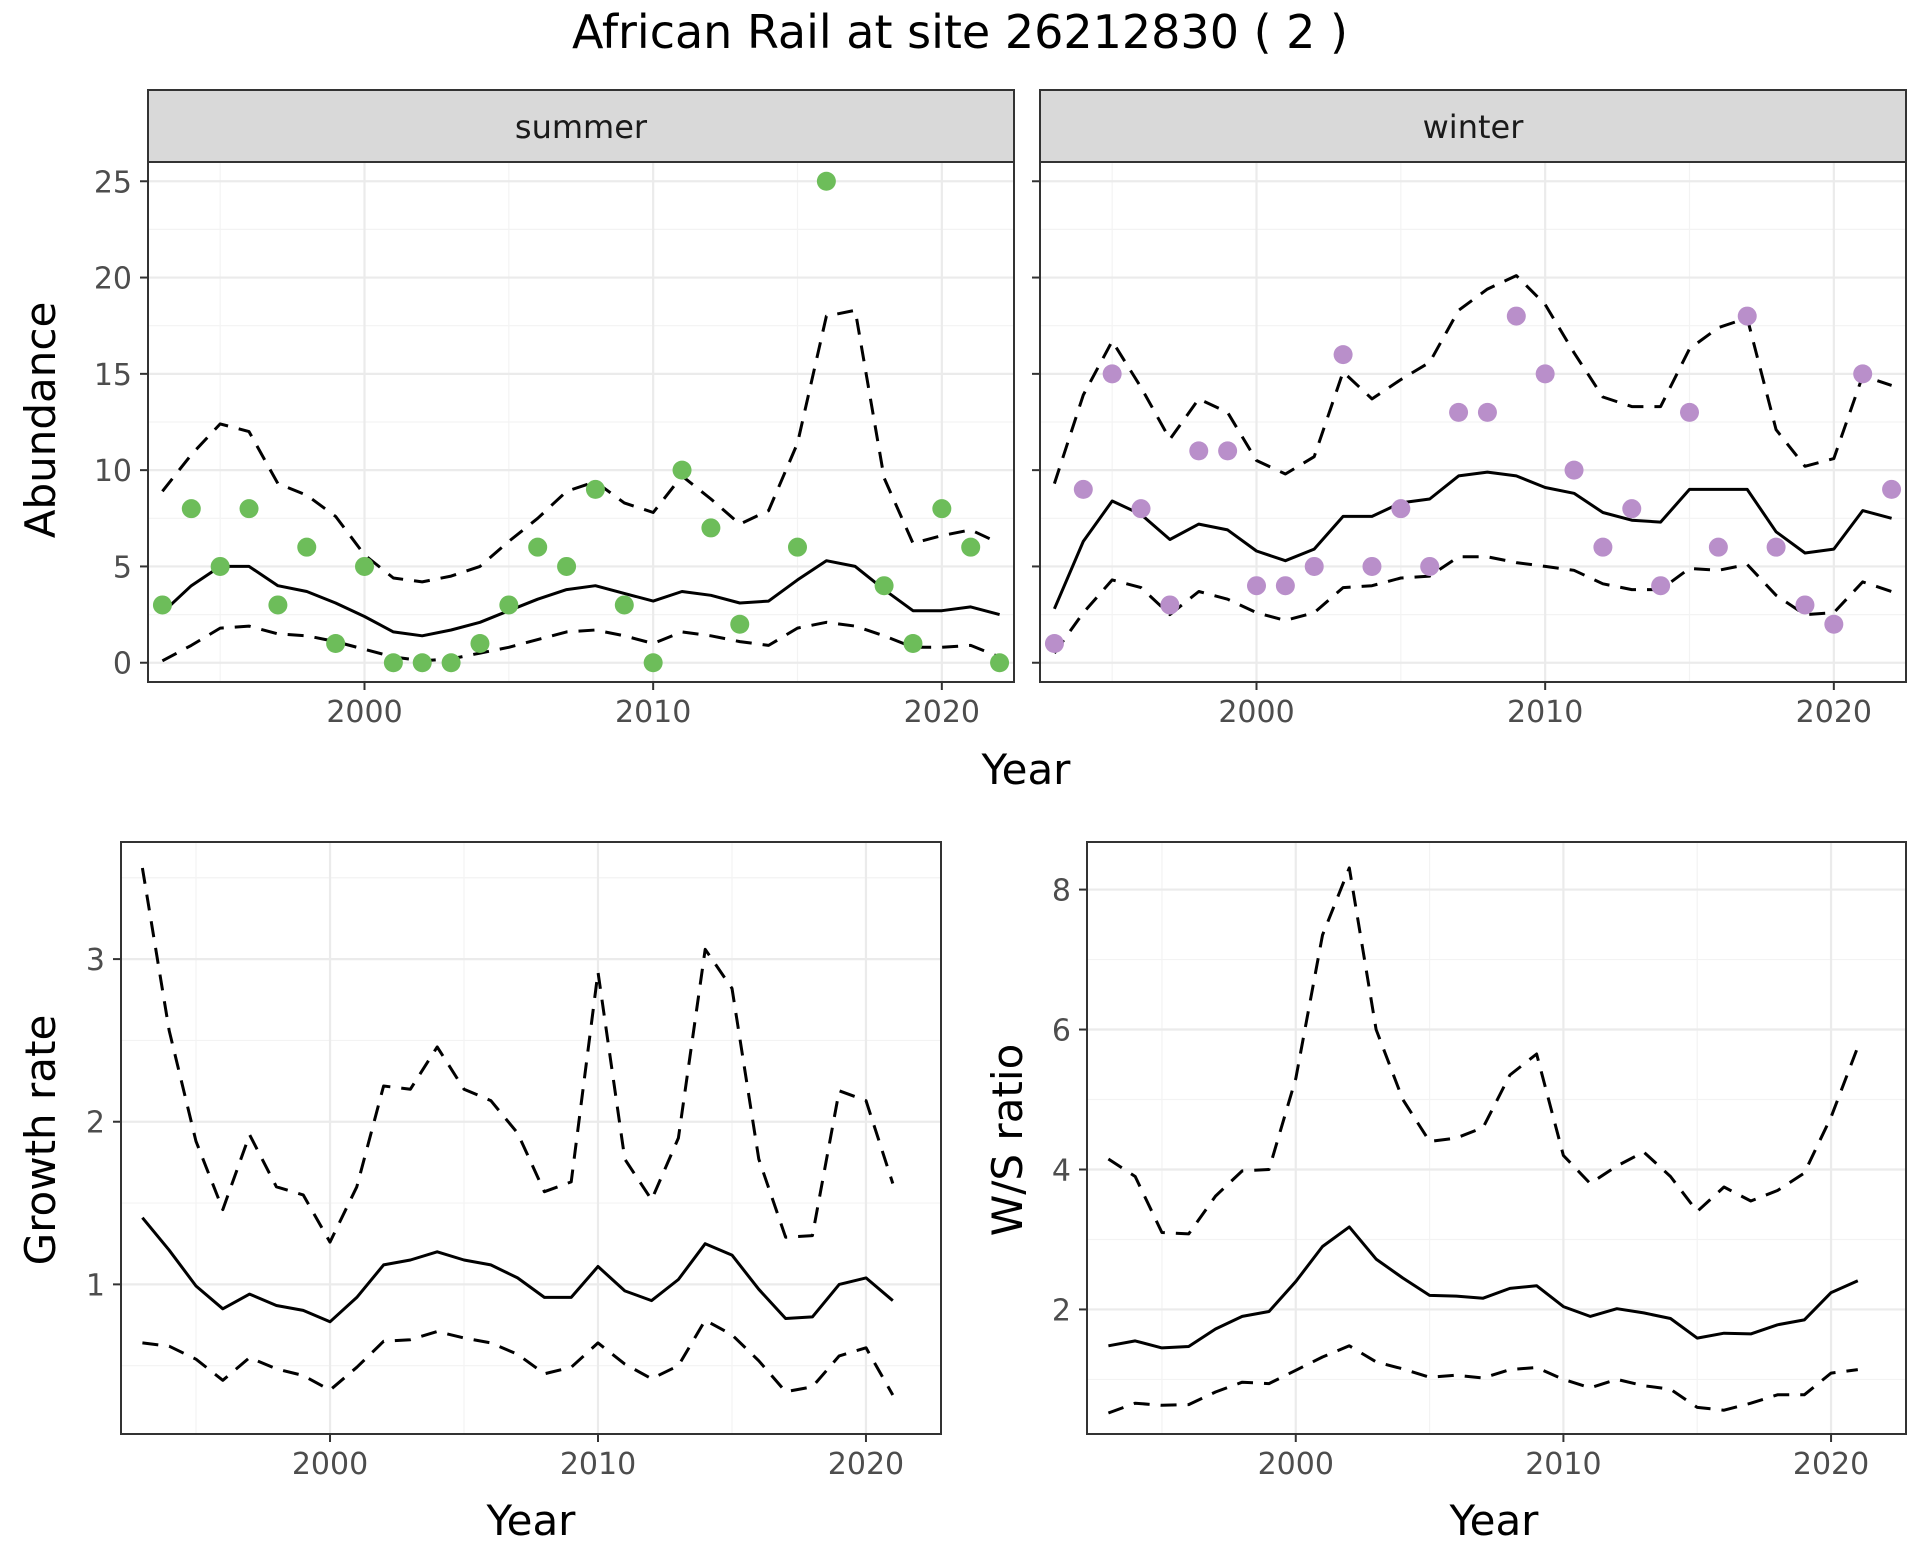 The width and height of the screenshot is (1920, 1560). I want to click on strip-label-winter: winter, so click(1474, 127).